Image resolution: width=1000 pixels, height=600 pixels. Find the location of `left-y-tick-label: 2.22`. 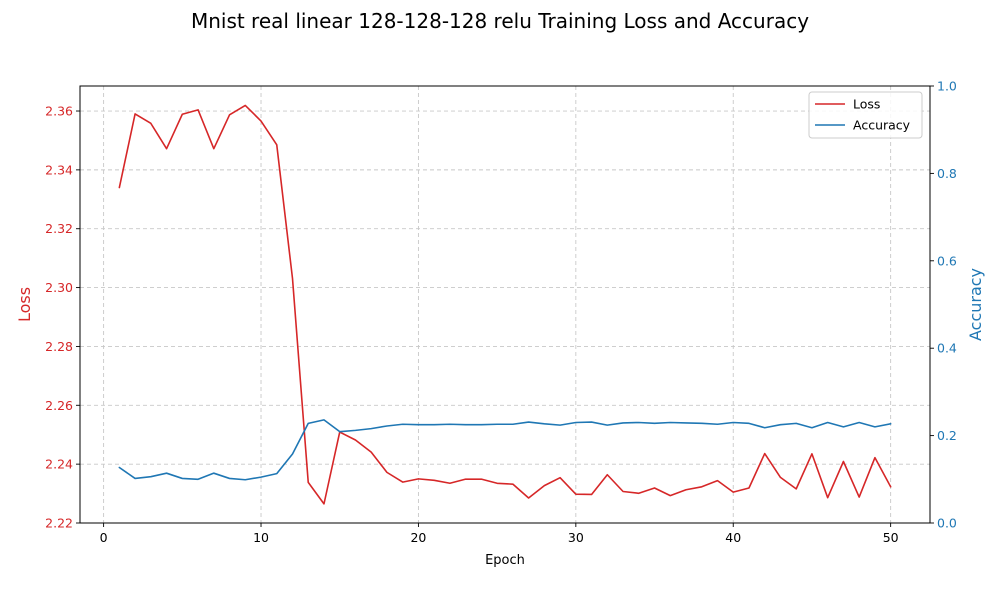

left-y-tick-label: 2.22 is located at coordinates (59, 523).